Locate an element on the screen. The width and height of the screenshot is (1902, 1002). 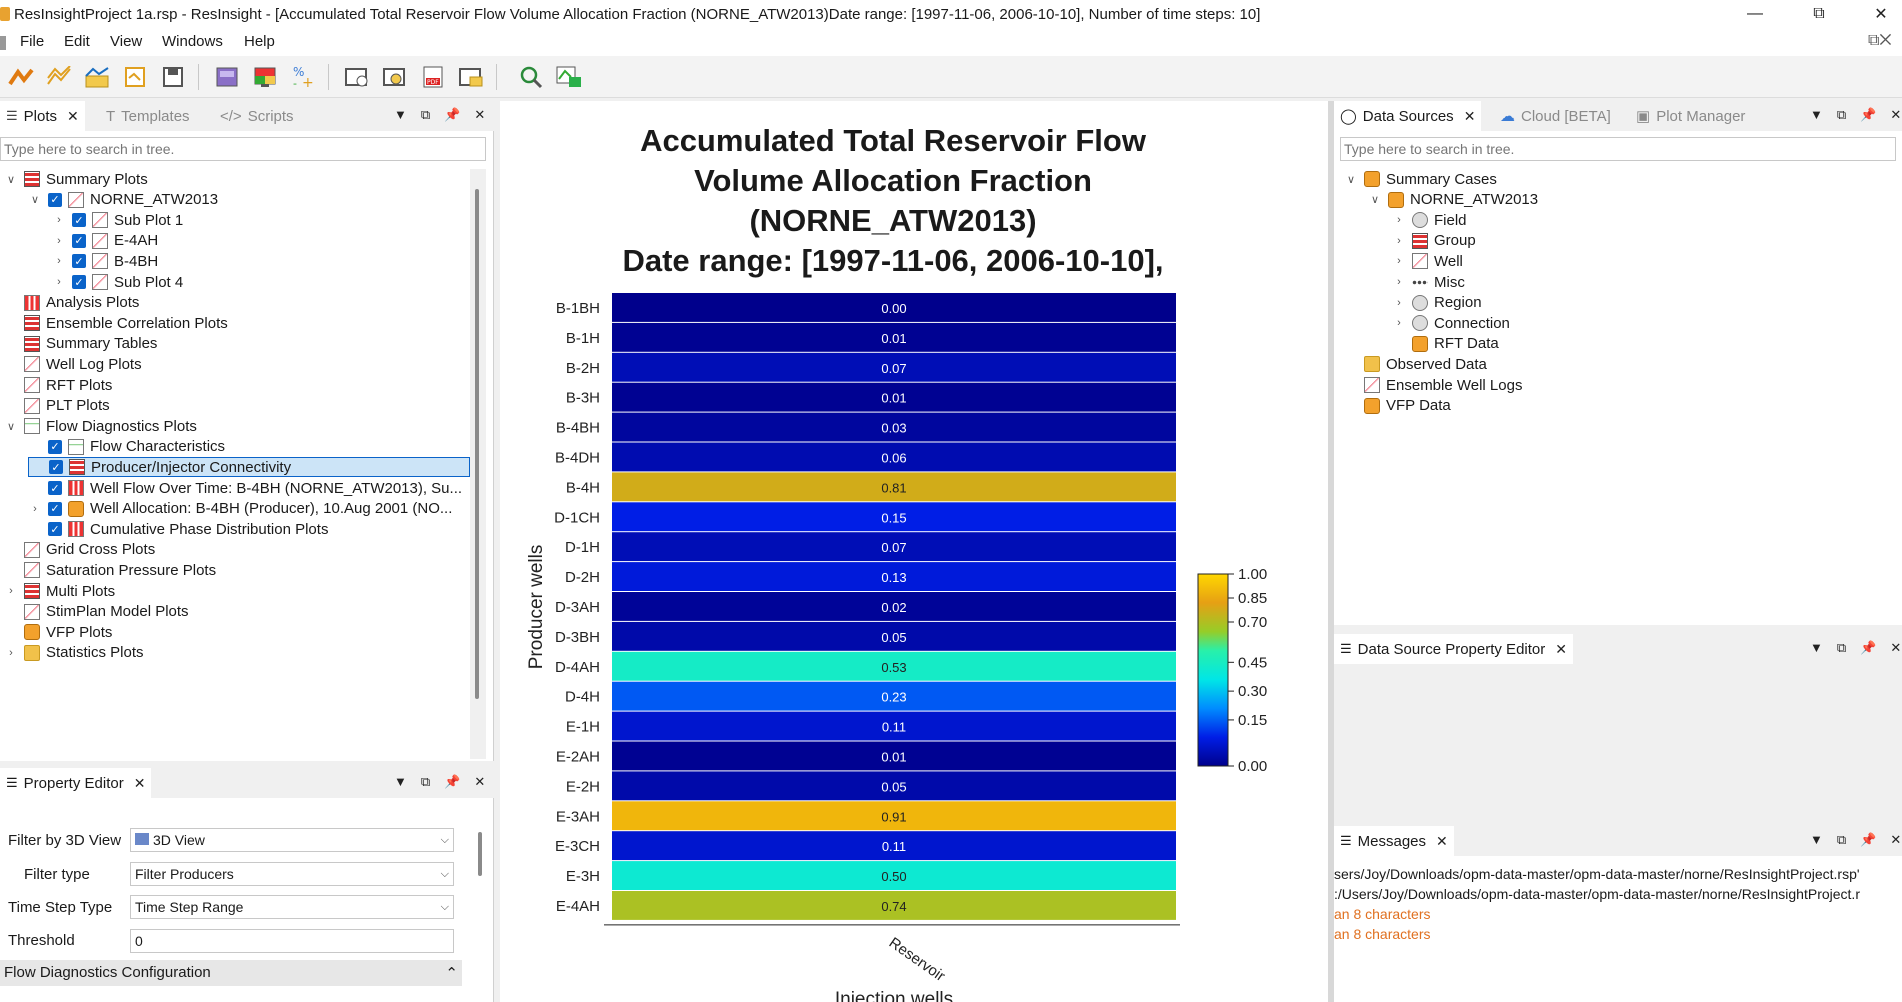
close-button: ✕ is located at coordinates (1881, 14).